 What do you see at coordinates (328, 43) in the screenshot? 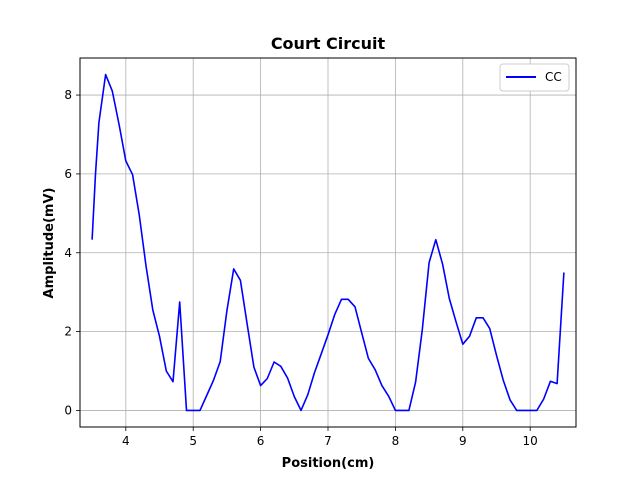
I see `chart-title: Court Circuit` at bounding box center [328, 43].